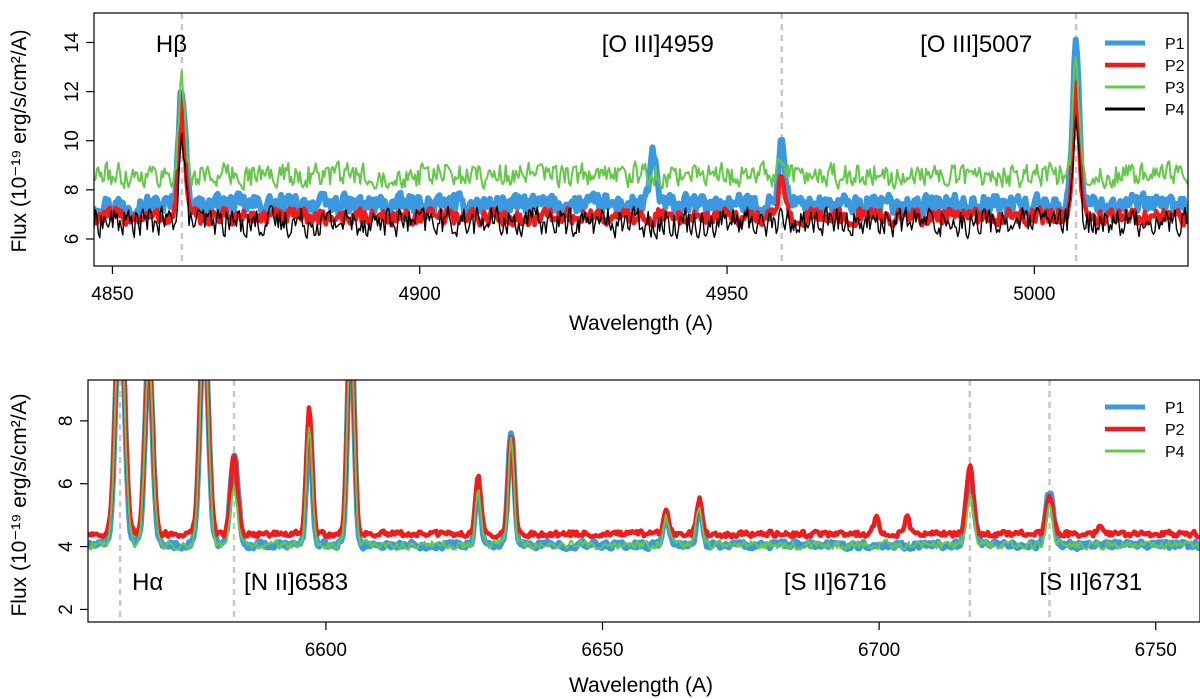 The width and height of the screenshot is (1200, 699). What do you see at coordinates (1175, 88) in the screenshot?
I see `legend-label-p3: P3` at bounding box center [1175, 88].